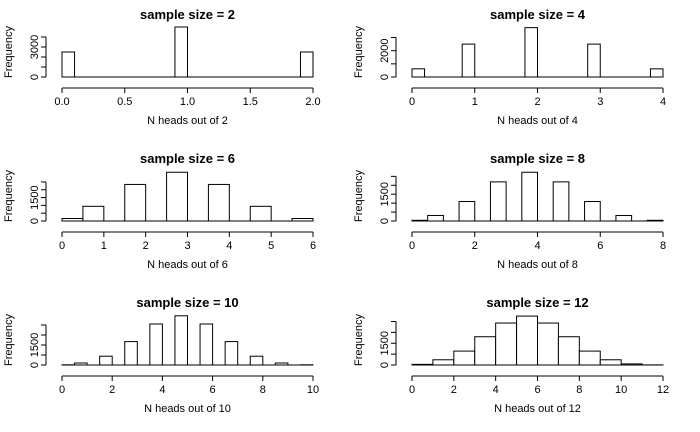  What do you see at coordinates (35, 47) in the screenshot?
I see `y-tick-label: 3000` at bounding box center [35, 47].